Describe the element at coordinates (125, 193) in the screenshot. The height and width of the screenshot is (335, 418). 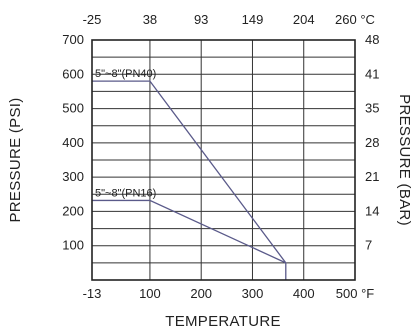
I see `series-label: 5"~8"(PN16)` at that location.